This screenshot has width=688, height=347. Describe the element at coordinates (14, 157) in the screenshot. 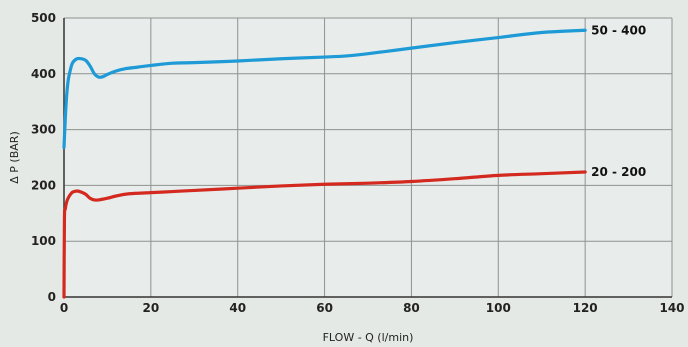

I see `y-axis-label: Δ P (BAR)` at that location.